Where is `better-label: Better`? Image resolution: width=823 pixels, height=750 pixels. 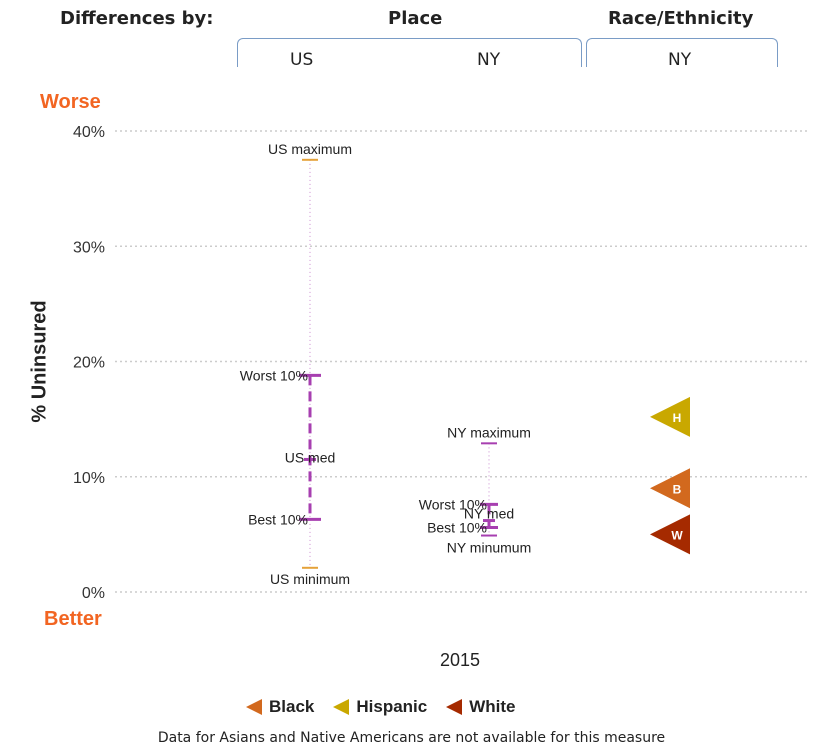 better-label: Better is located at coordinates (73, 619).